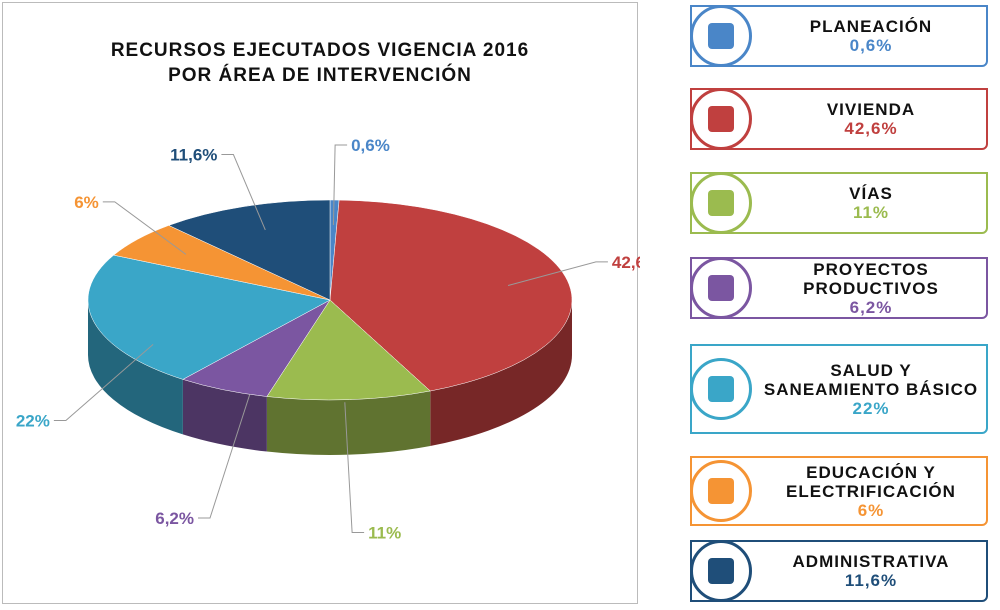  I want to click on data-label: 6%, so click(86, 202).